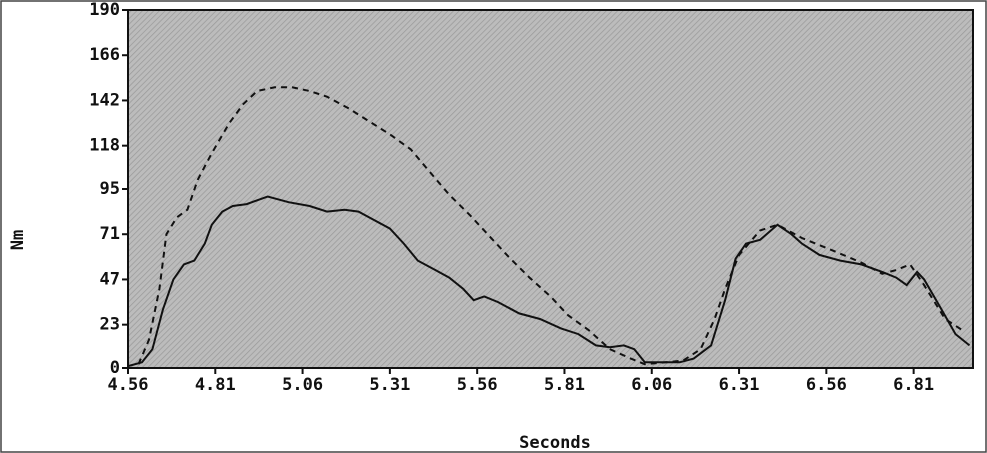 The width and height of the screenshot is (987, 453). What do you see at coordinates (110, 325) in the screenshot?
I see `y-tick-label: 23` at bounding box center [110, 325].